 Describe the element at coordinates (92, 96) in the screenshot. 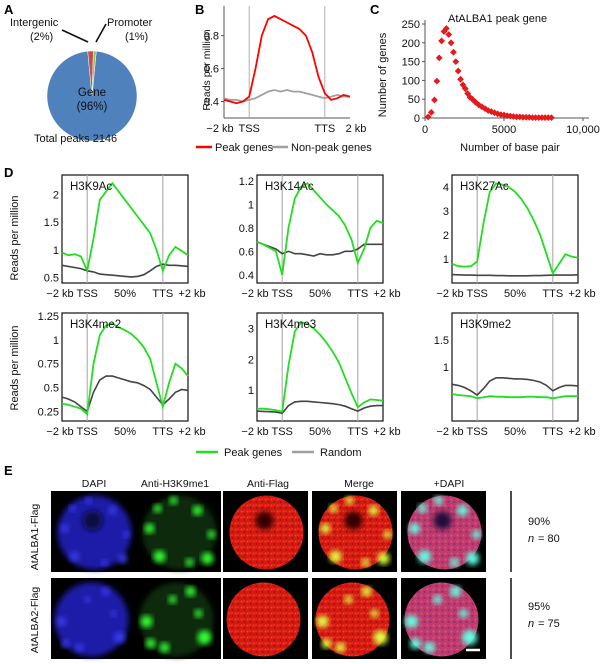

I see `pie-slice-gene` at that location.